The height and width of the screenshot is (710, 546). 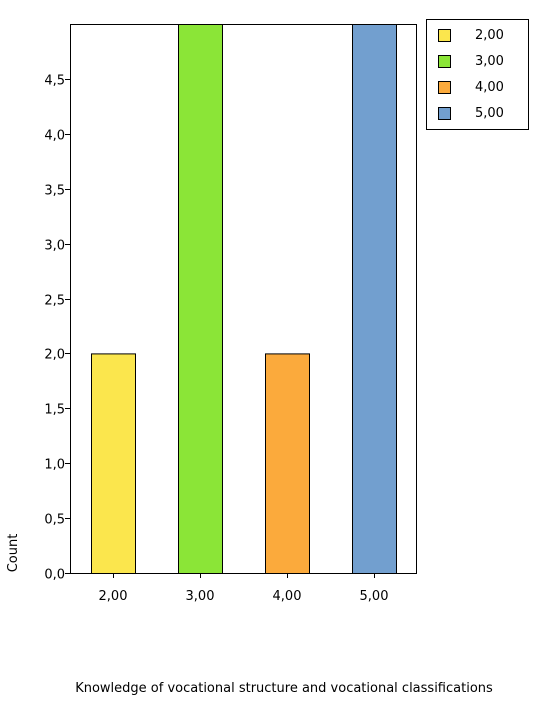 What do you see at coordinates (54, 191) in the screenshot?
I see `y-tick-label: 3,5` at bounding box center [54, 191].